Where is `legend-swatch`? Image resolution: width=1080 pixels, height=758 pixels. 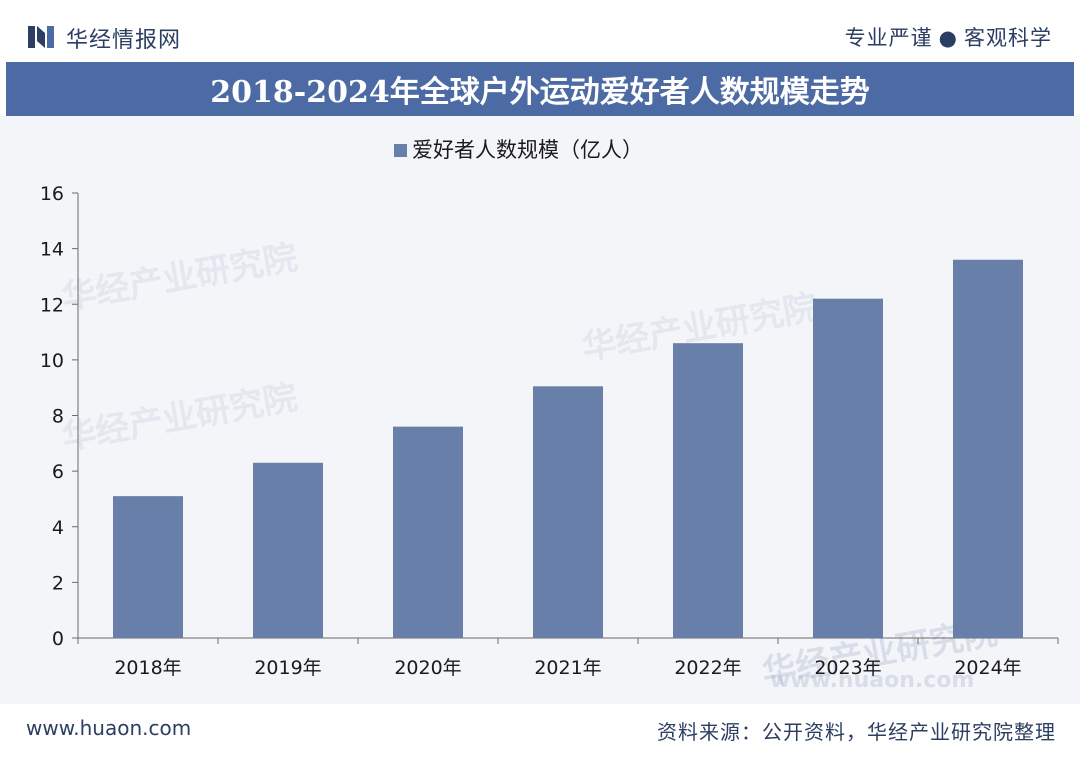
legend-swatch is located at coordinates (400, 150).